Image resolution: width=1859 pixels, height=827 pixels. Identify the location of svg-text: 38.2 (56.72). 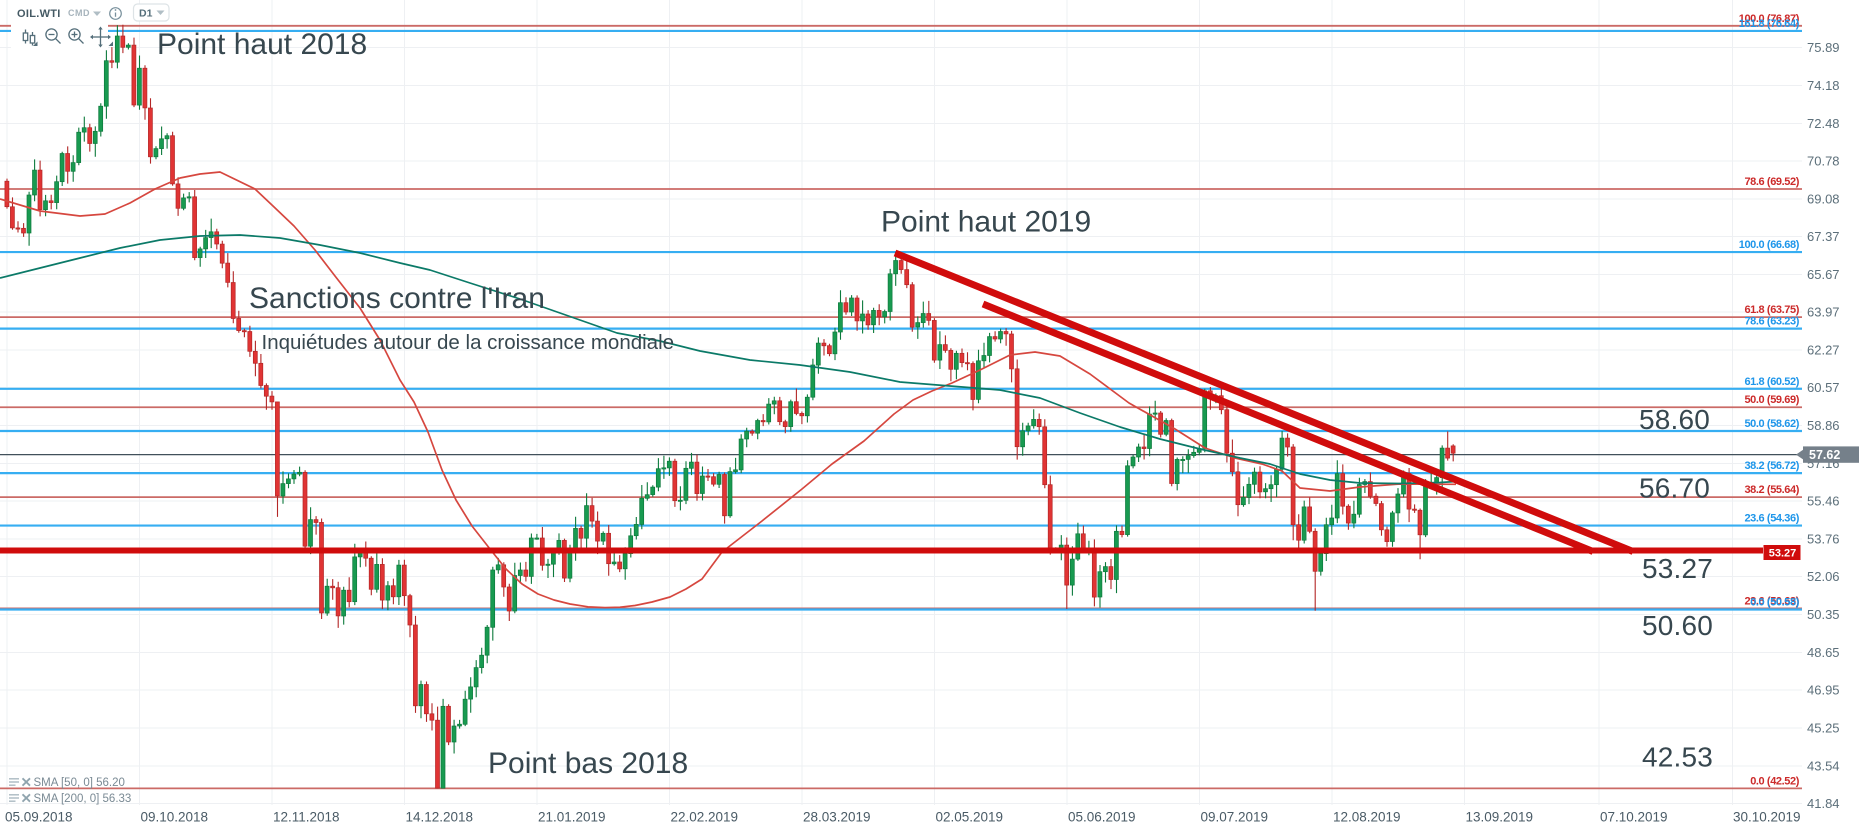
(1771, 466).